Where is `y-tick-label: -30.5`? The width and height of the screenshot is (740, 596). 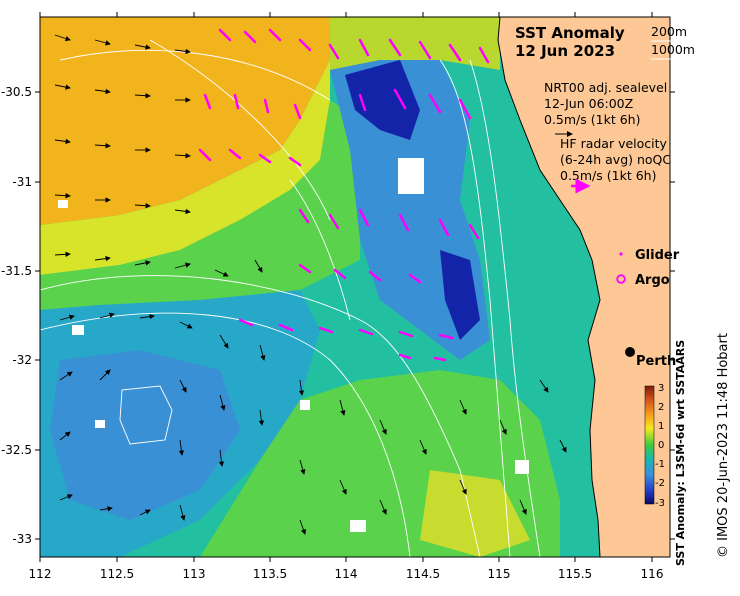 y-tick-label: -30.5 is located at coordinates (16, 92).